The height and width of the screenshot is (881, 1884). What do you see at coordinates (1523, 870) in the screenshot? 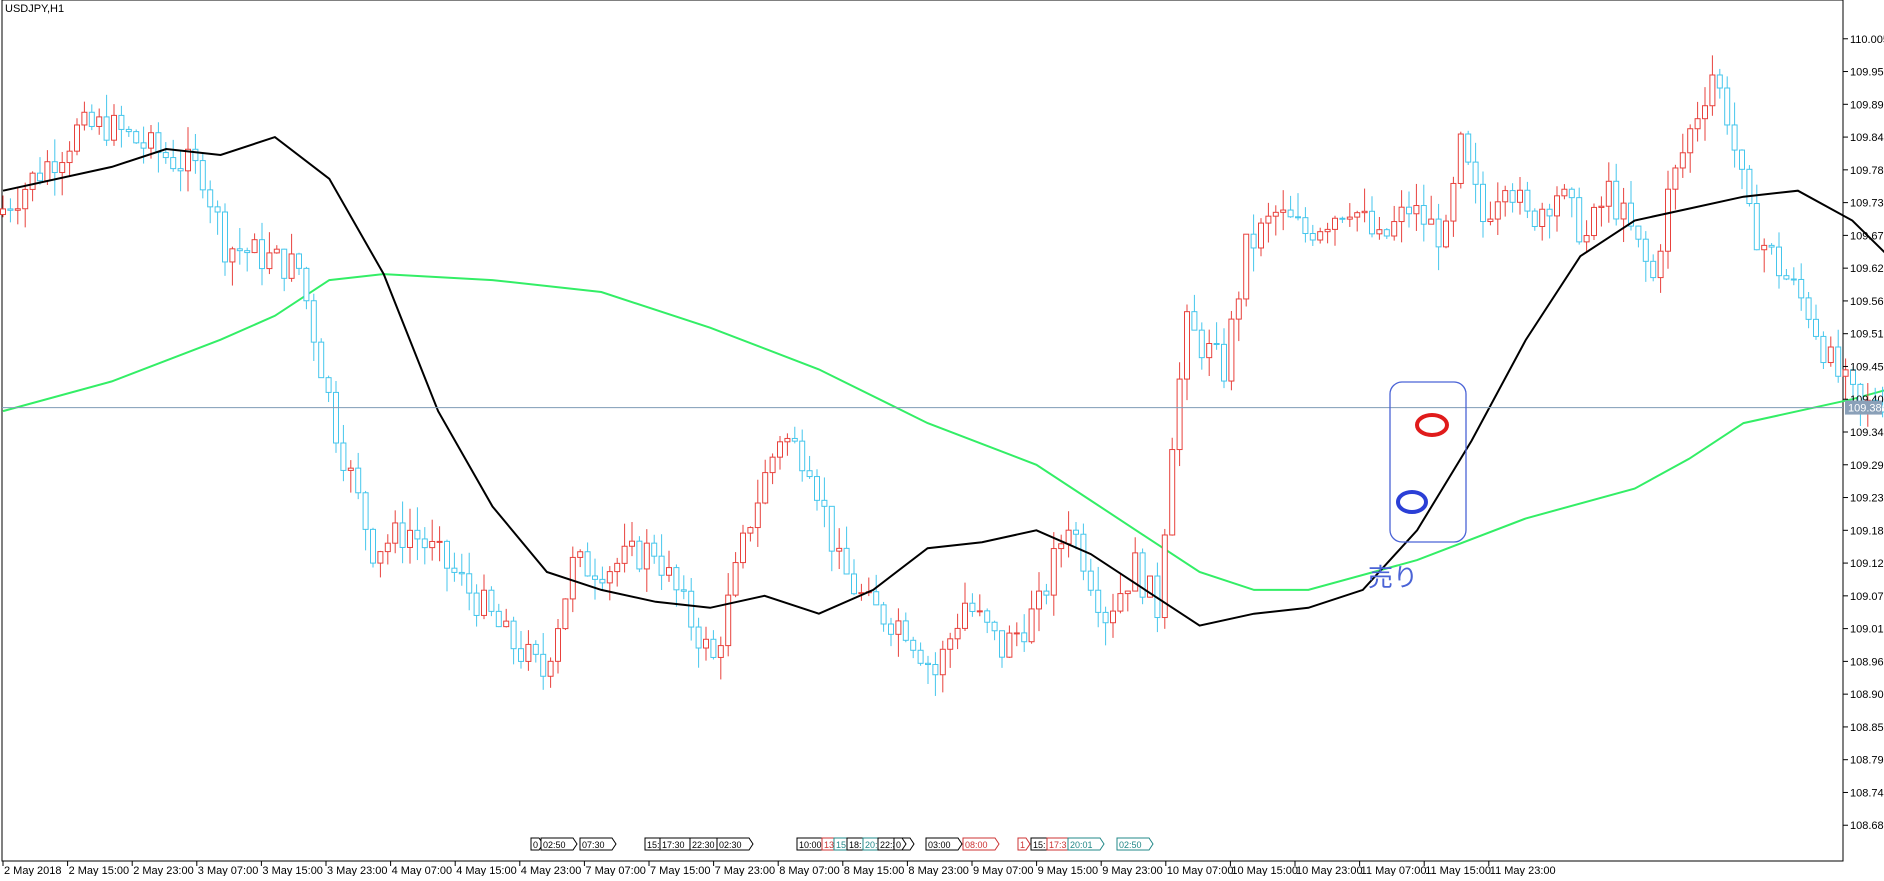
I see `x-tick-label: 11 May 23:00` at bounding box center [1523, 870].